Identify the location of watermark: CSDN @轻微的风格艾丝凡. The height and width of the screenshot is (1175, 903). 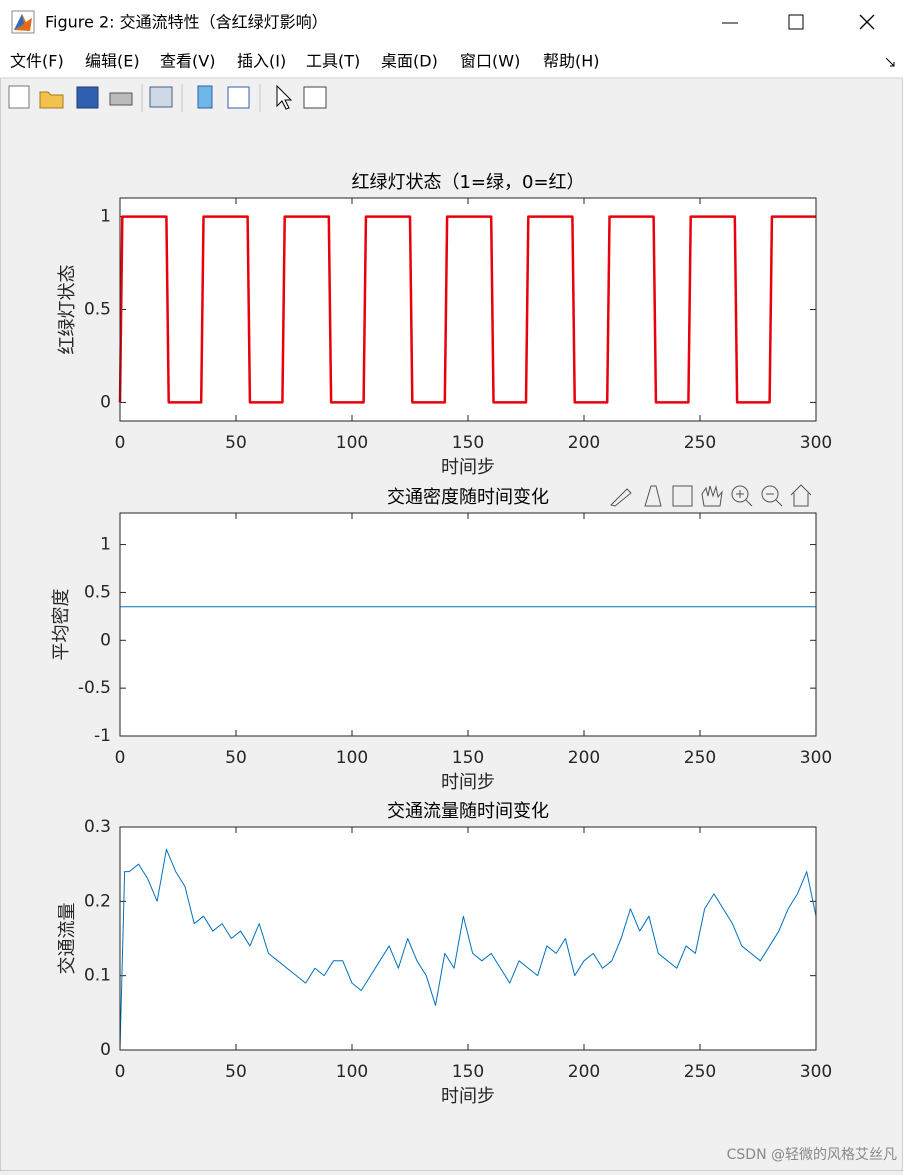
(812, 1155).